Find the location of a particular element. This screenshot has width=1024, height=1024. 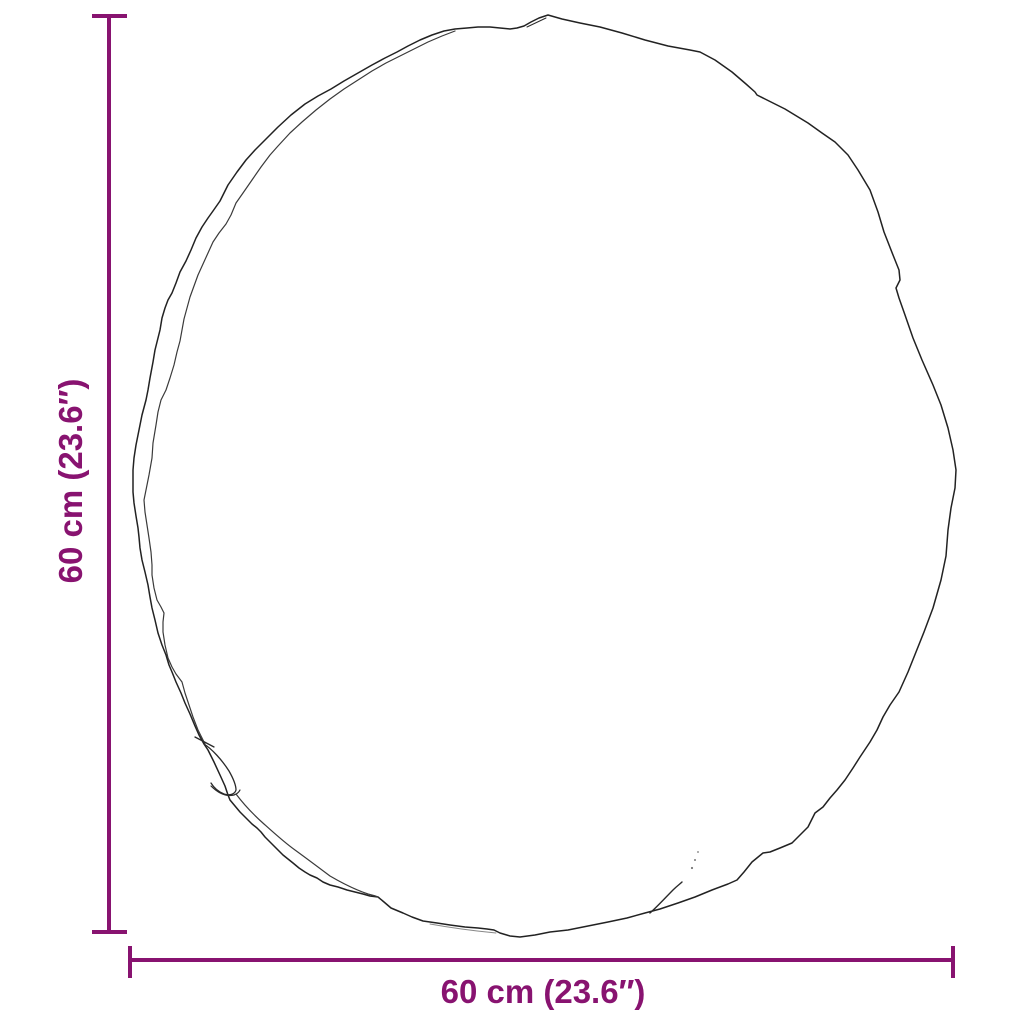

bottom-double-stroke is located at coordinates (463, 928).